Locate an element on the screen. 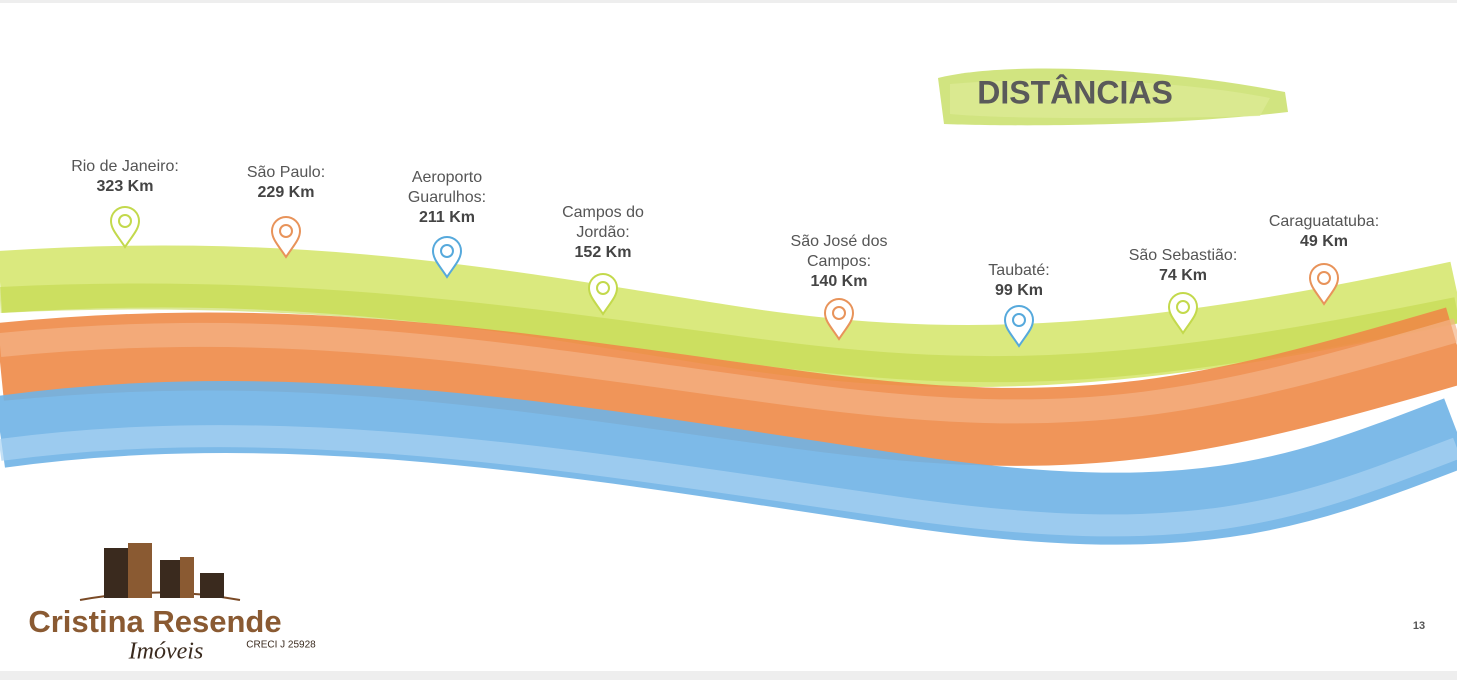  location-distance: 140 Km is located at coordinates (839, 281).